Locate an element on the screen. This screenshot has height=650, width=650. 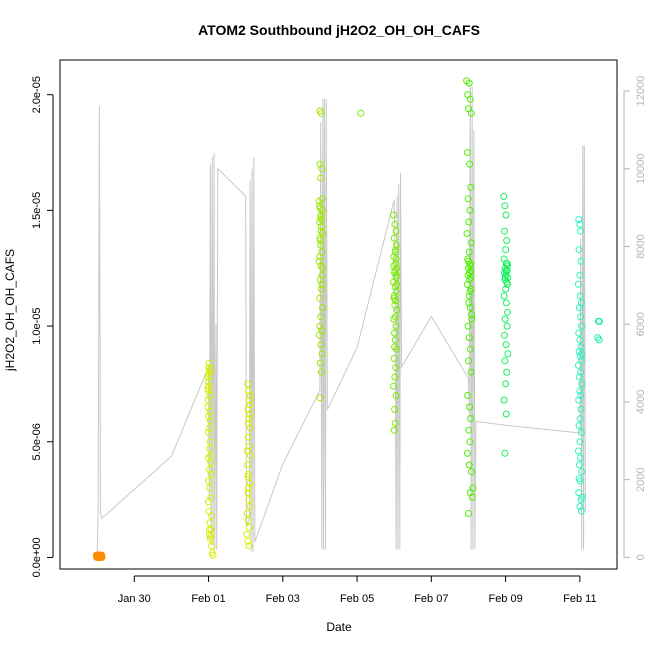
y2-tick-label: 8000 is located at coordinates (641, 246).